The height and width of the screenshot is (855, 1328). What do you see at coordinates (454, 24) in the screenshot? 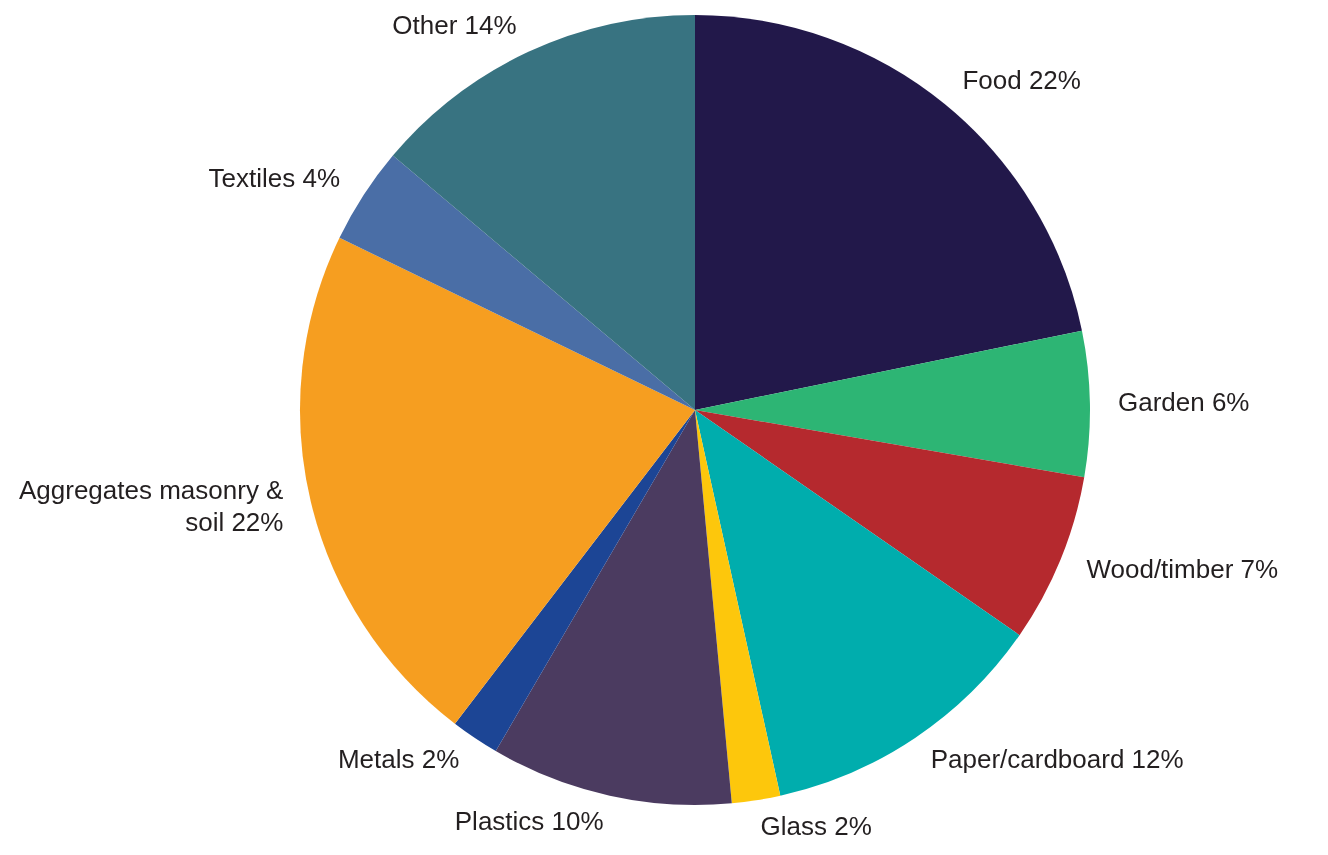
I see `slice-label: Other 14%` at bounding box center [454, 24].